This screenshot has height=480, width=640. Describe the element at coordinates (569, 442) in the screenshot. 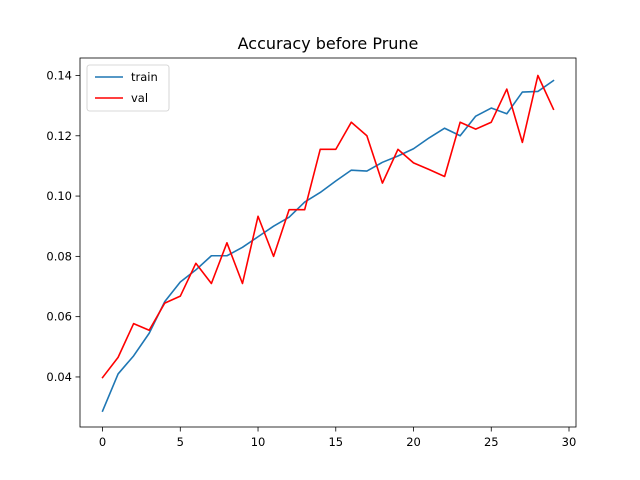

I see `x-tick-label: 30` at that location.